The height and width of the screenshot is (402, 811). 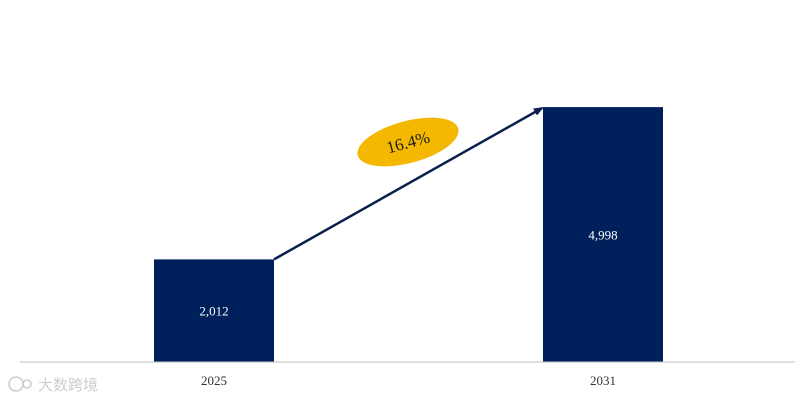 I want to click on bar-2025, so click(x=214, y=310).